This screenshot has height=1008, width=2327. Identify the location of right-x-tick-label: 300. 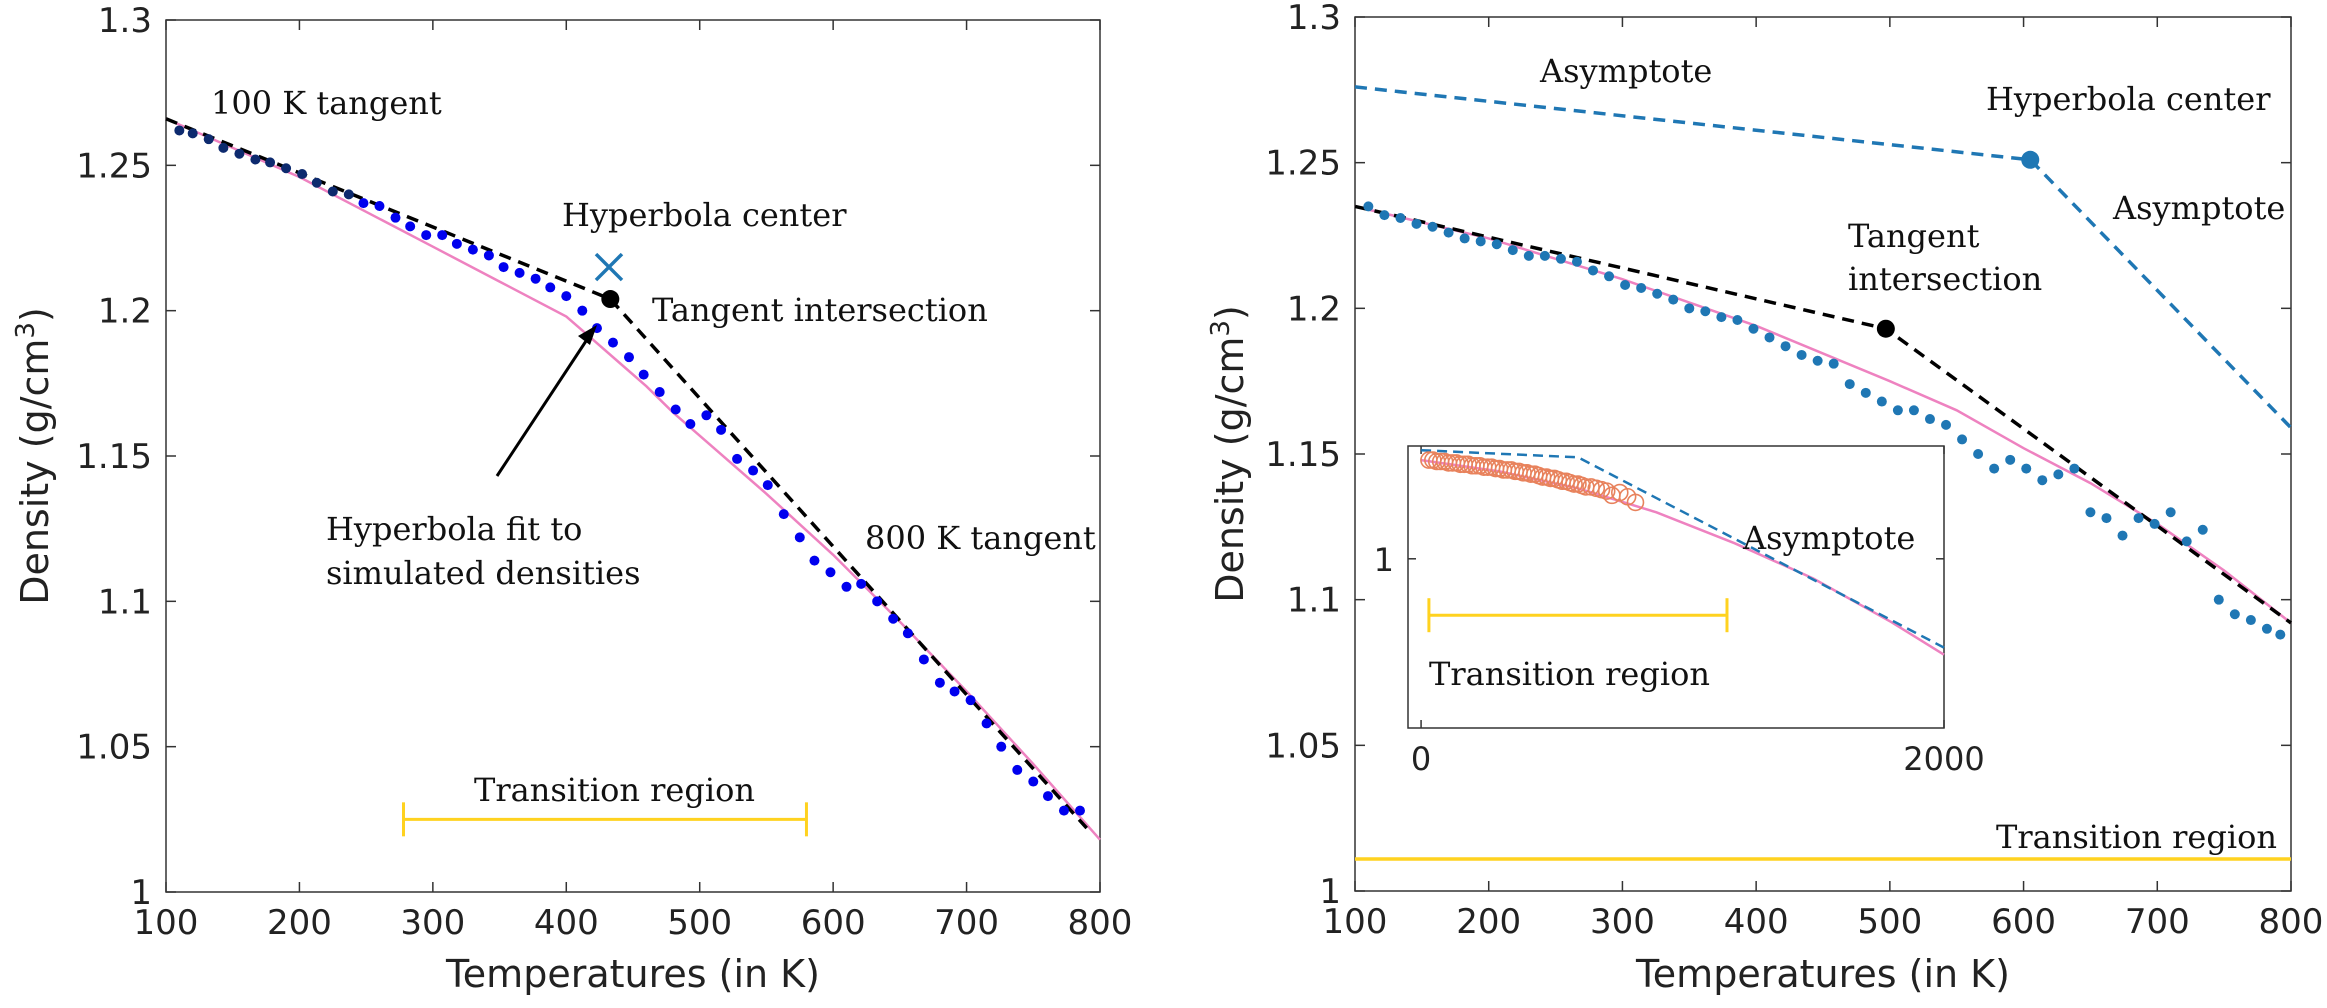
(1622, 922).